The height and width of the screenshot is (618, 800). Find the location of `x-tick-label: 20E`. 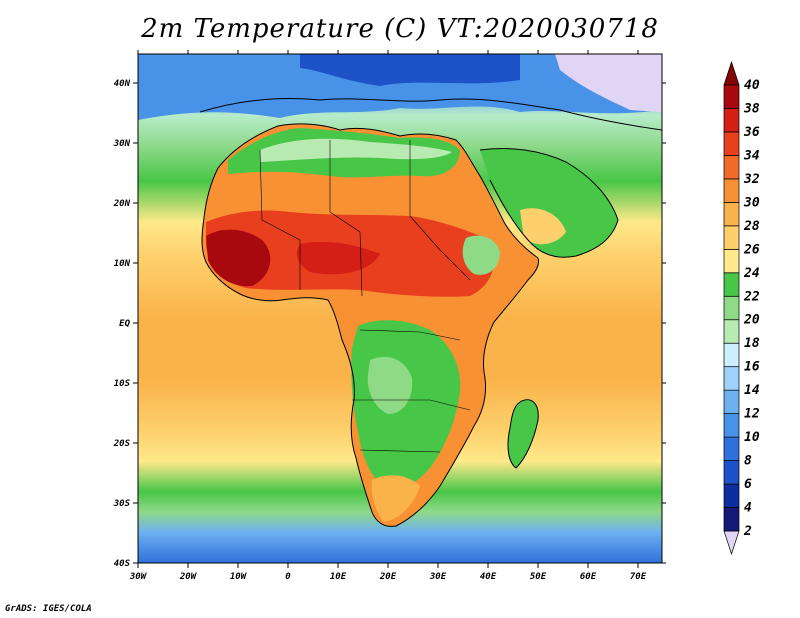

x-tick-label: 20E is located at coordinates (388, 577).